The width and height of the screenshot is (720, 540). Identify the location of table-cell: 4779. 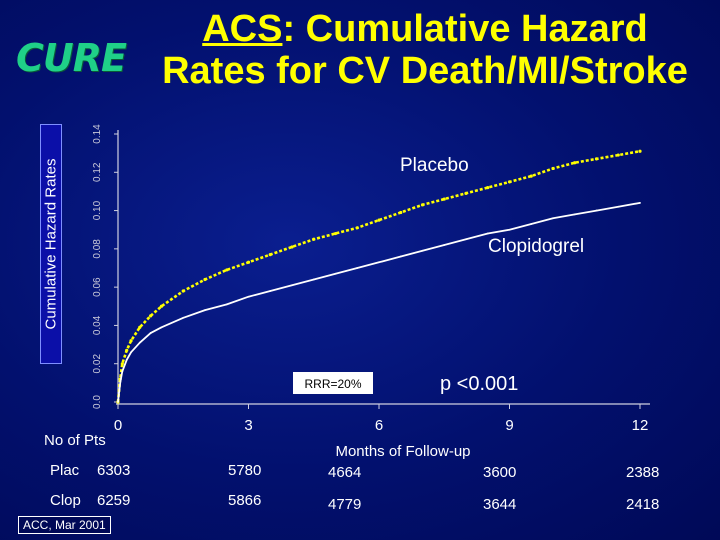
(345, 504).